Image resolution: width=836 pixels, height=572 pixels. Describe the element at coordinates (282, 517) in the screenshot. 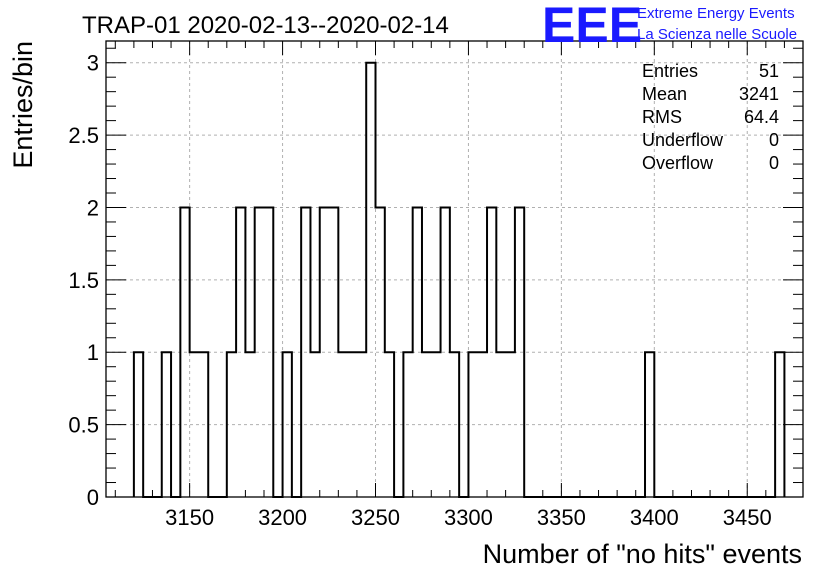

I see `x-tick-label: 3200` at that location.